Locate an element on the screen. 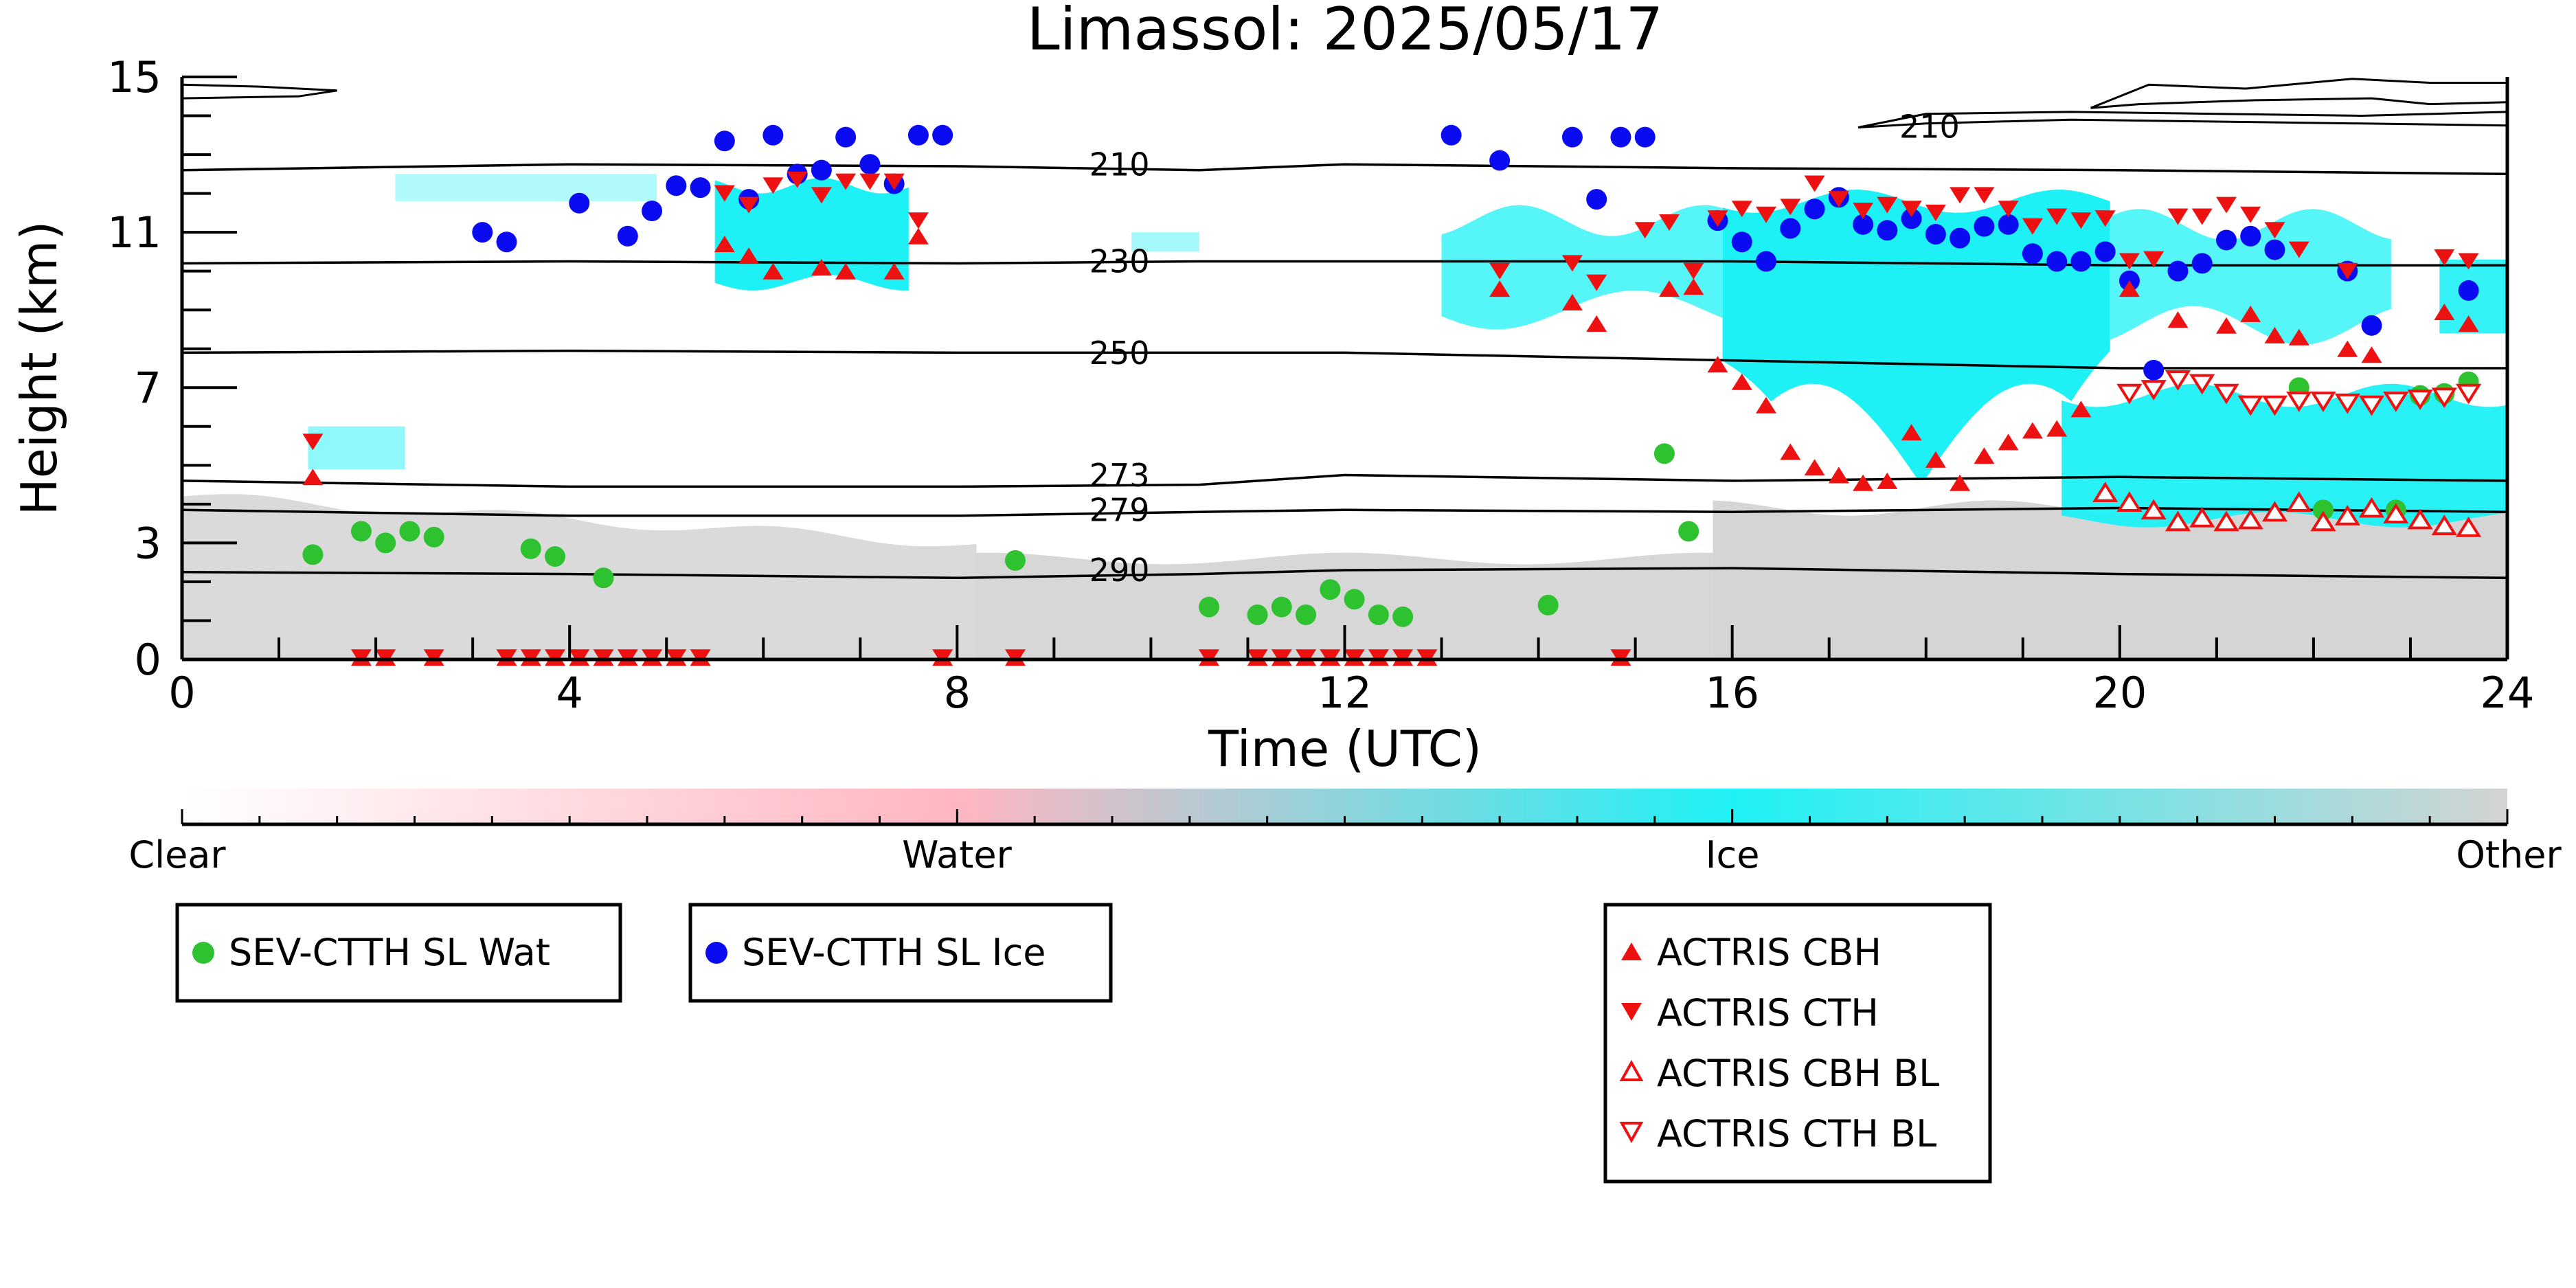 This screenshot has width=2576, height=1288. y-tick-label: 7 is located at coordinates (148, 388).